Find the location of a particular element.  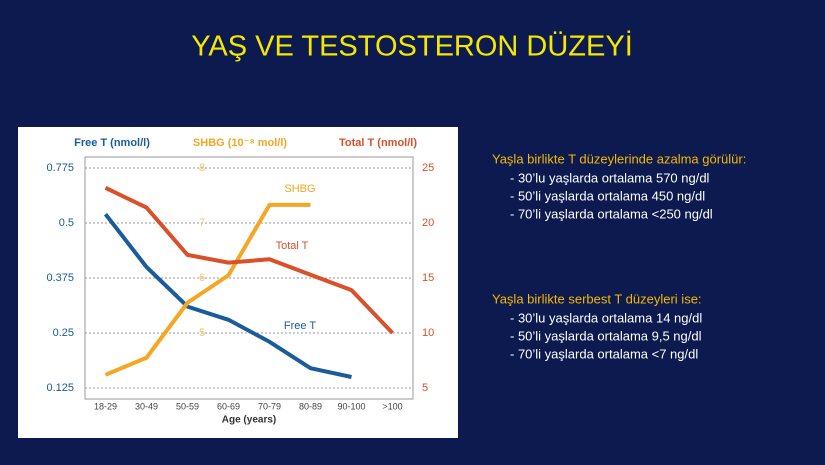

note-item: - 50’li yaşlarda ortalama 450 ng/dl is located at coordinates (607, 195).